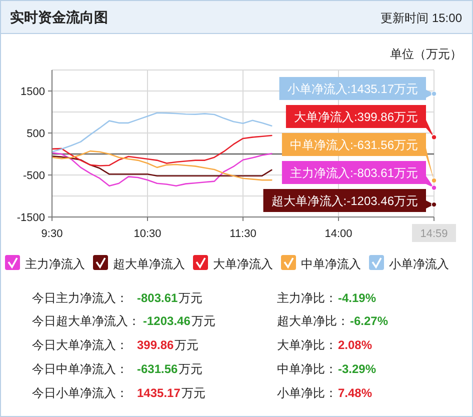 This screenshot has width=473, height=417. I want to click on end-label: 主力净流入:-803.61万元, so click(358, 174).